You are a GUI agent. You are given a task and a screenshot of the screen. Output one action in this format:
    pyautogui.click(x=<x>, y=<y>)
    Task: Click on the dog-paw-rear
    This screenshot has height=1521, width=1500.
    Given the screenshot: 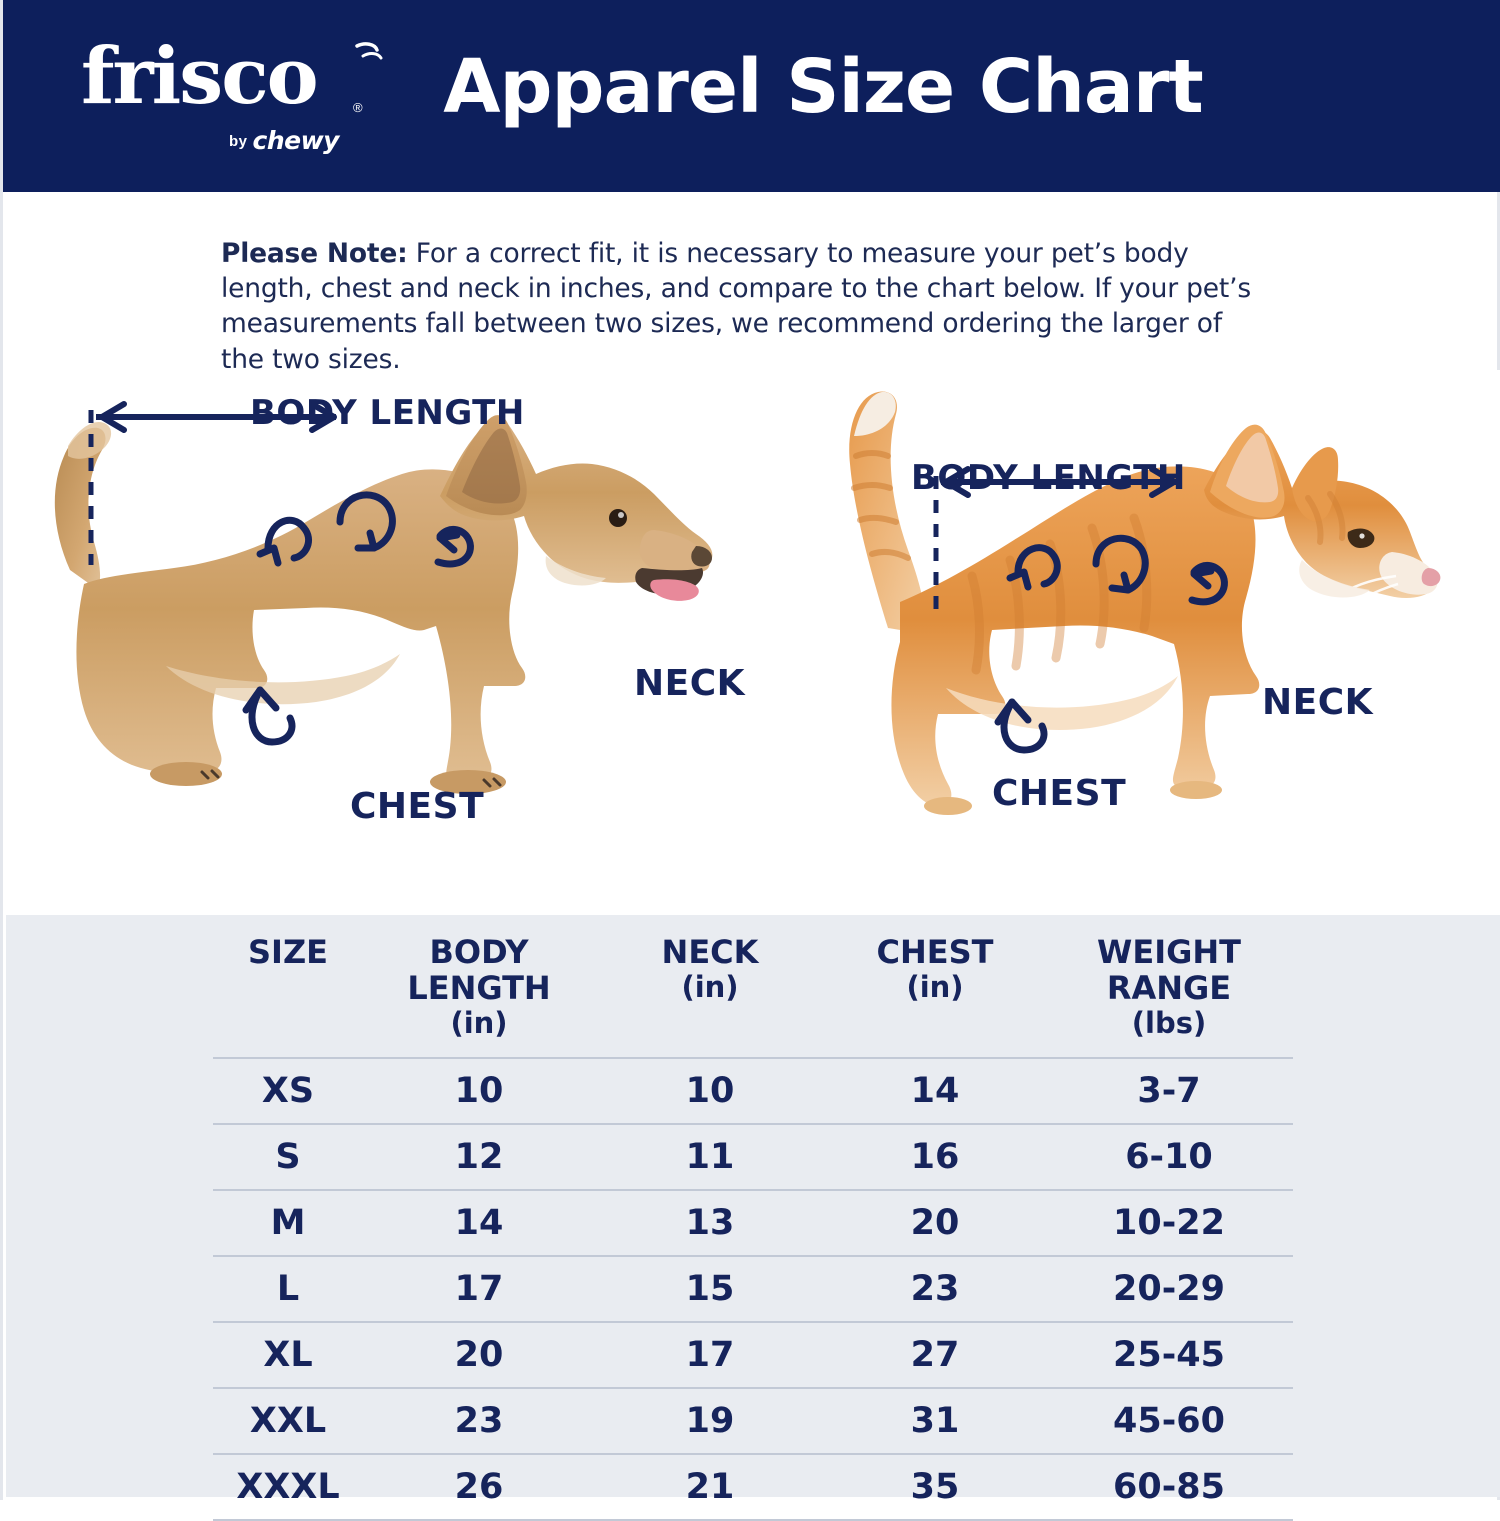 What is the action you would take?
    pyautogui.click(x=186, y=774)
    